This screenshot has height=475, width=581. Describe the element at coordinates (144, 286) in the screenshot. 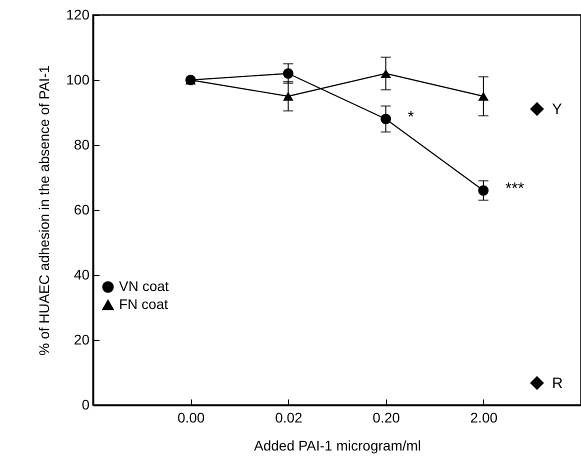

I see `legend-label: VN coat` at that location.